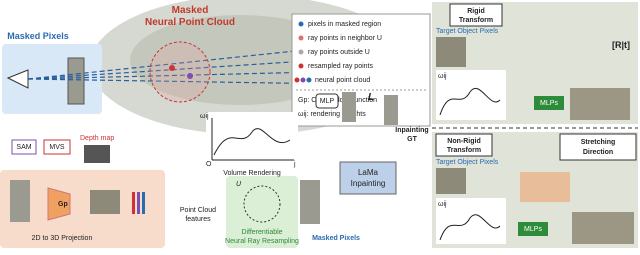  Describe the element at coordinates (190, 22) in the screenshot. I see `title: Neural Point Cloud` at that location.